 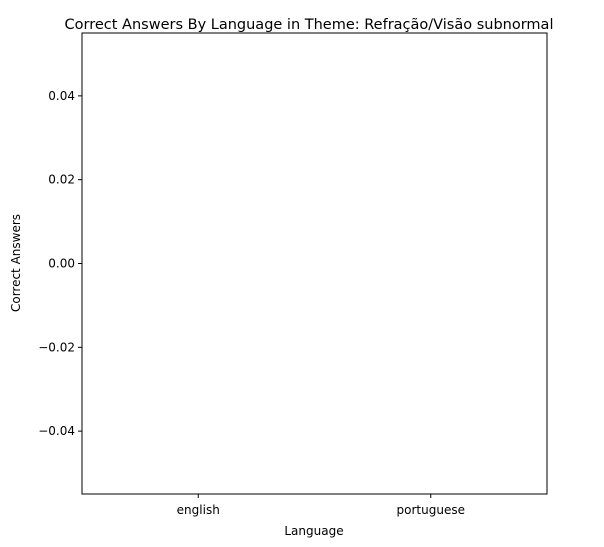 I want to click on y-axis: 0.04 0.02 0.00 −0.02 −0.04, so click(x=60, y=263).